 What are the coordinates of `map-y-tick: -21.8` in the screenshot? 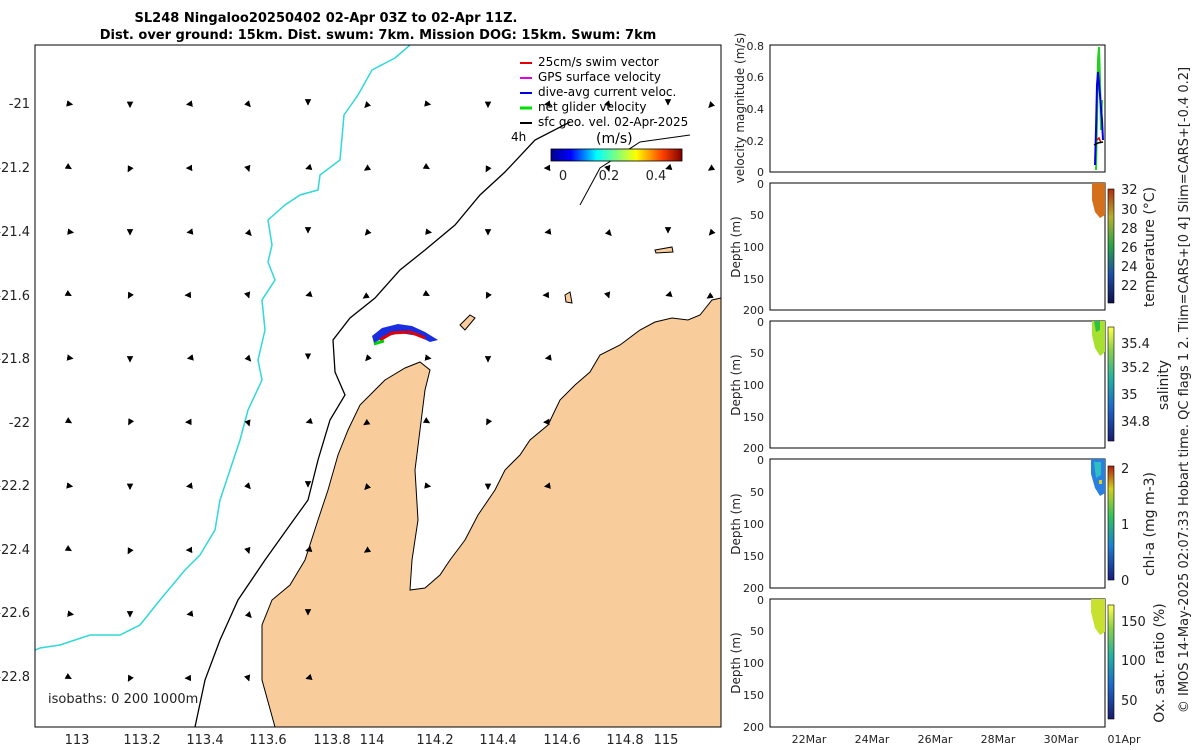 It's located at (15, 359).